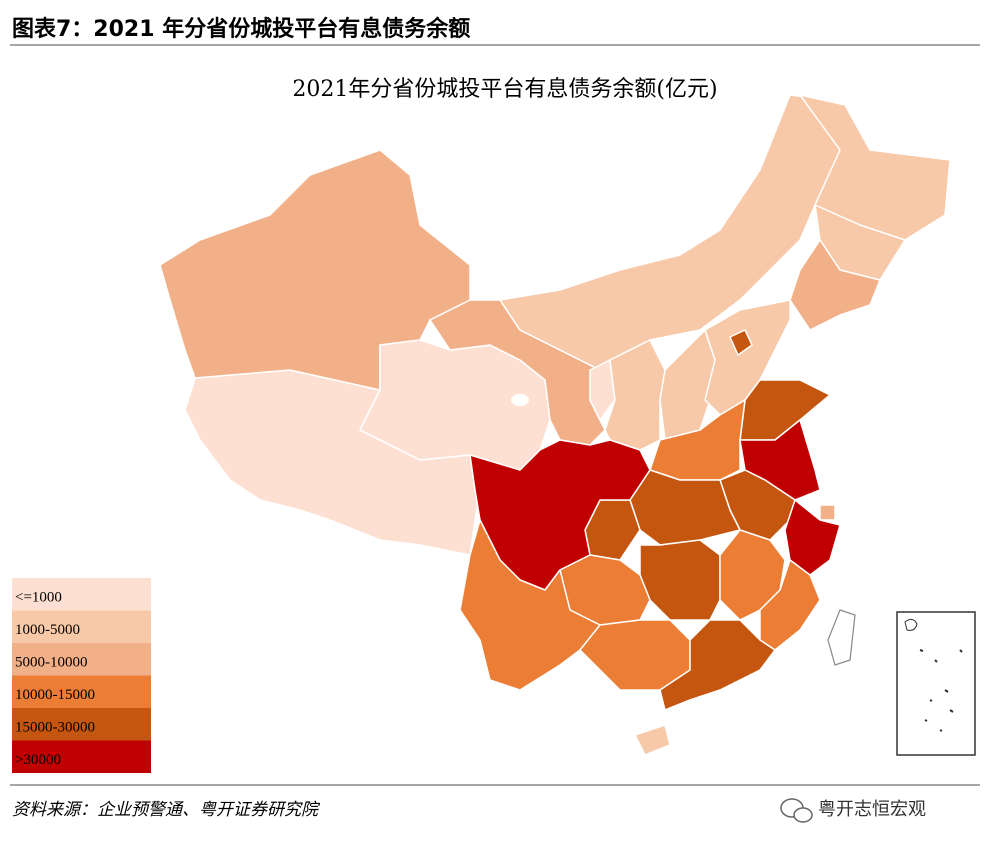 The image size is (1000, 854). What do you see at coordinates (38, 760) in the screenshot?
I see `legend-label: >30000` at bounding box center [38, 760].